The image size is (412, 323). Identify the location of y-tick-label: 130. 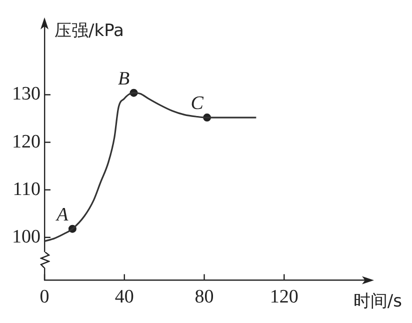
(26, 94).